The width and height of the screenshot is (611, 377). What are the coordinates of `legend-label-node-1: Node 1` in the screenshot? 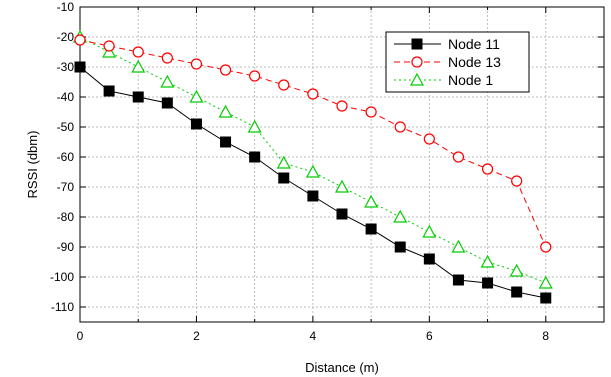 It's located at (470, 80).